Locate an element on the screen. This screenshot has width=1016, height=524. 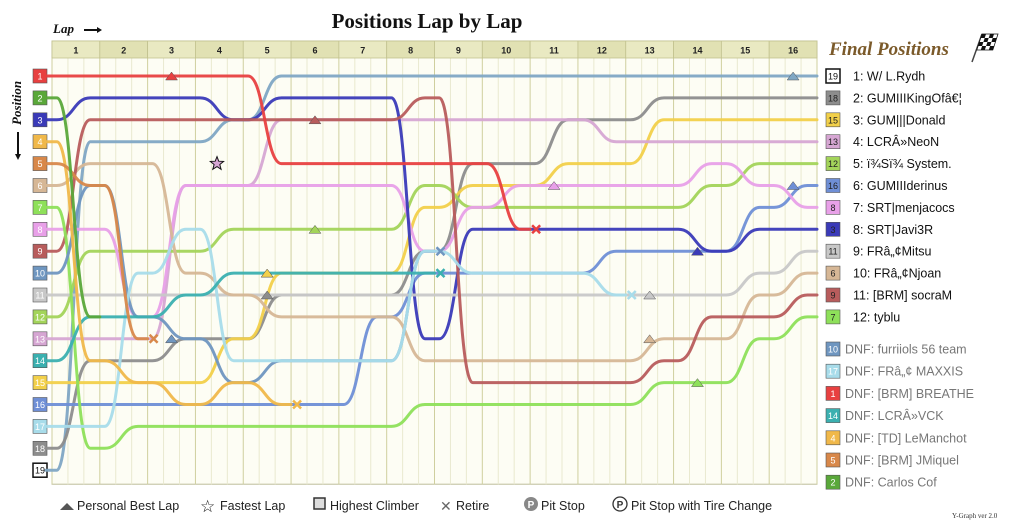
final-car-number: 3 is located at coordinates (832, 230).